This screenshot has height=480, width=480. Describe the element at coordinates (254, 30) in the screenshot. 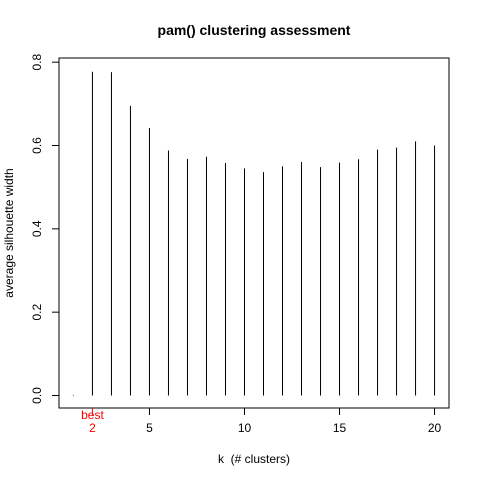

I see `chart-title: pam() clustering assessment` at that location.